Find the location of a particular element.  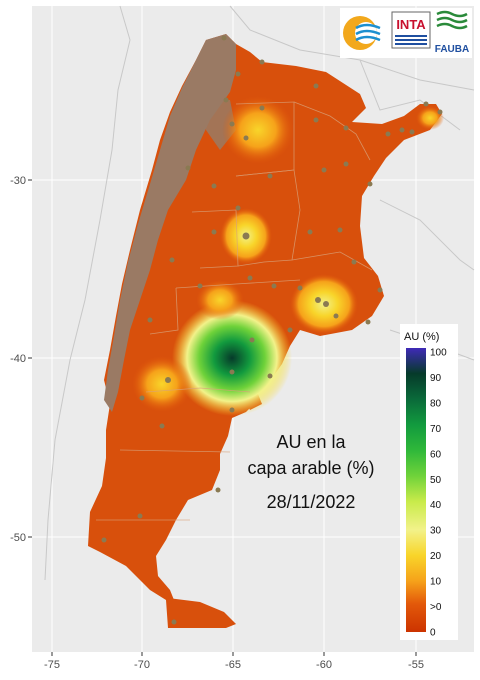

map-annotation: AU en la capa arable (%) 28/11/2022 is located at coordinates (310, 472).